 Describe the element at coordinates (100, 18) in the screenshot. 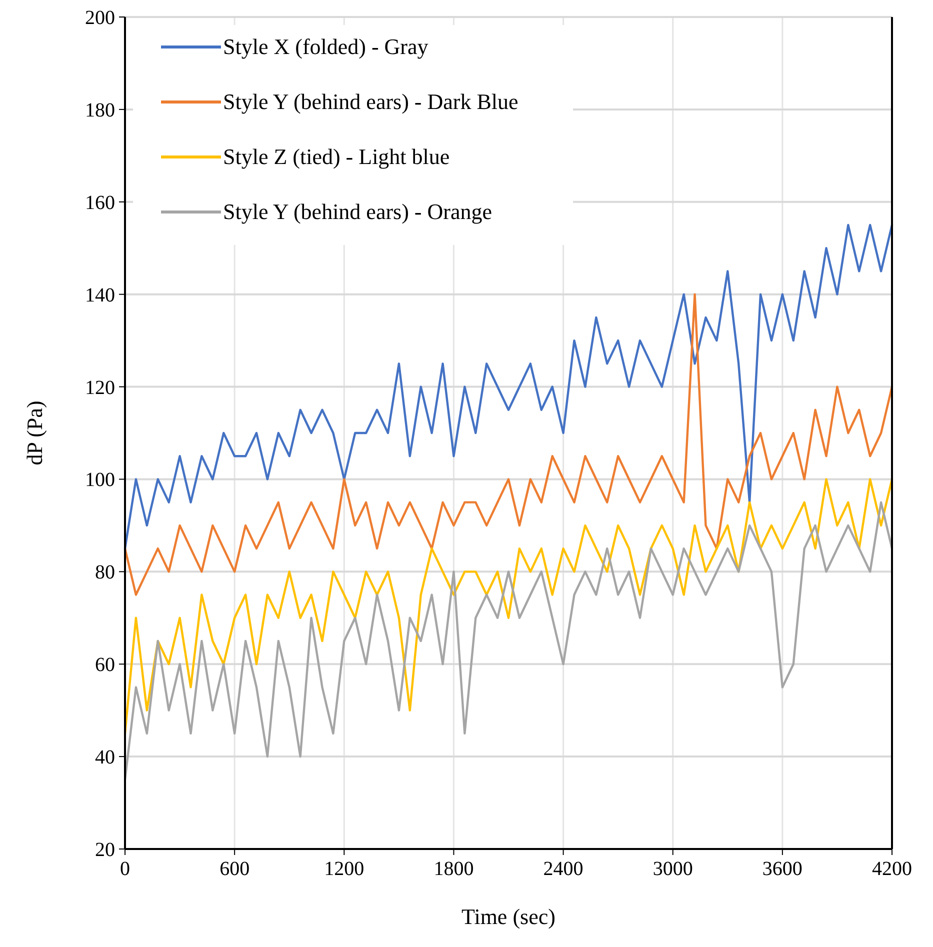

I see `y-tick-label: 200` at that location.